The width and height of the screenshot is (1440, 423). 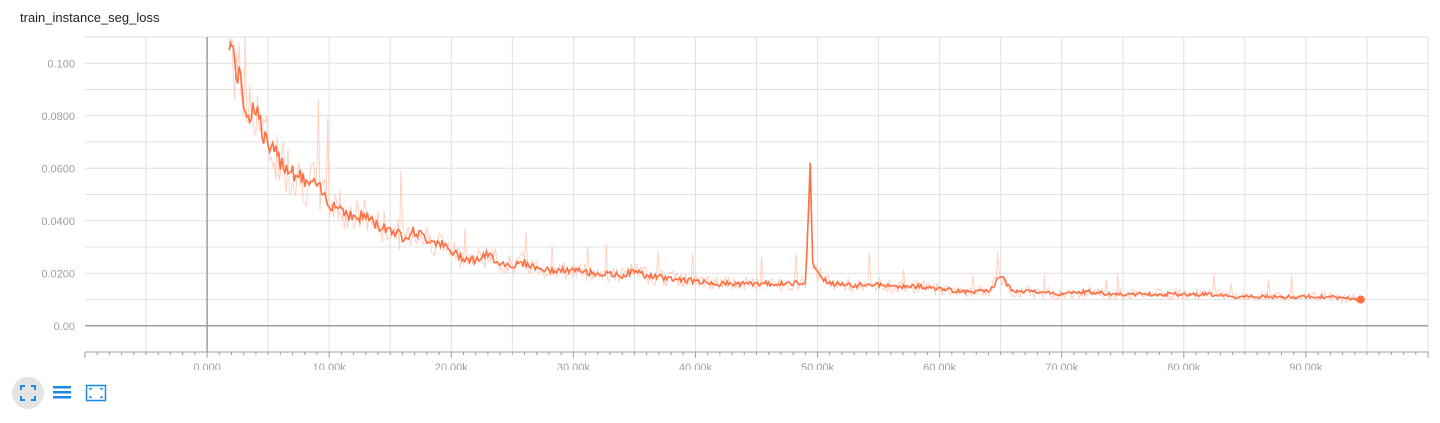 I want to click on y-tick-label: 0.00, so click(x=64, y=327).